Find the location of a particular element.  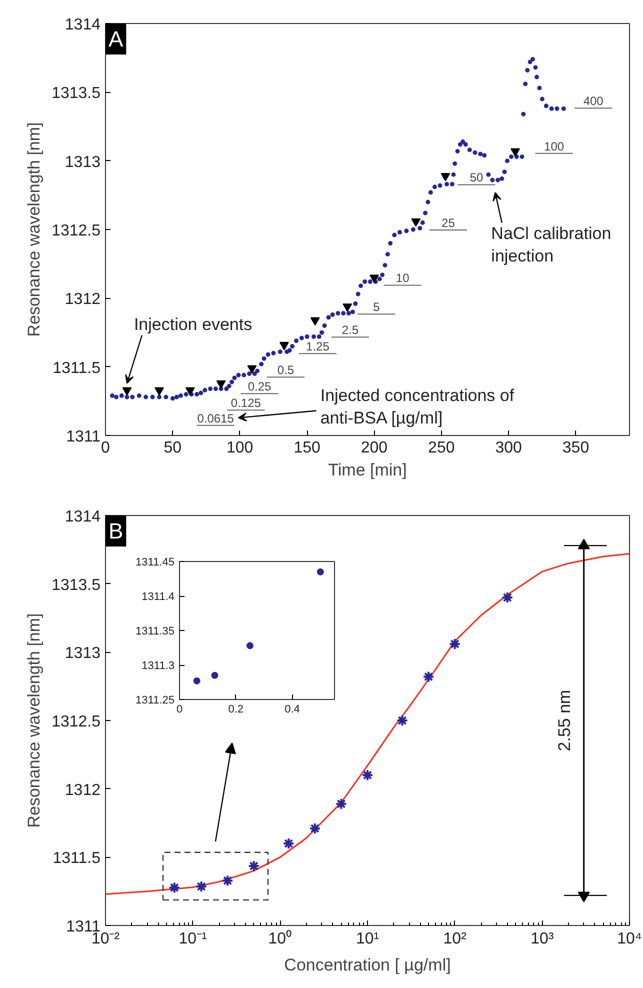

annotation: 2.5 is located at coordinates (350, 330).